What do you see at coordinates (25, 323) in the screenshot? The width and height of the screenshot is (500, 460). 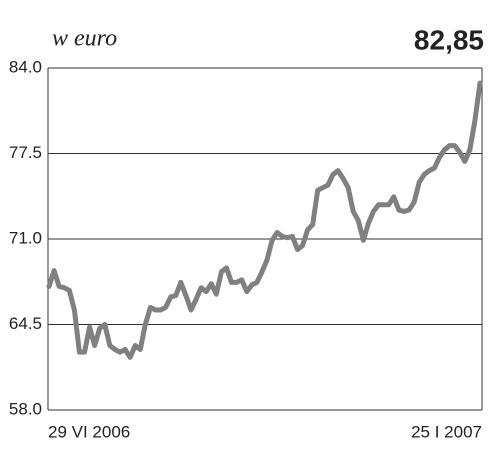 I see `y-tick-label: 64.5` at bounding box center [25, 323].